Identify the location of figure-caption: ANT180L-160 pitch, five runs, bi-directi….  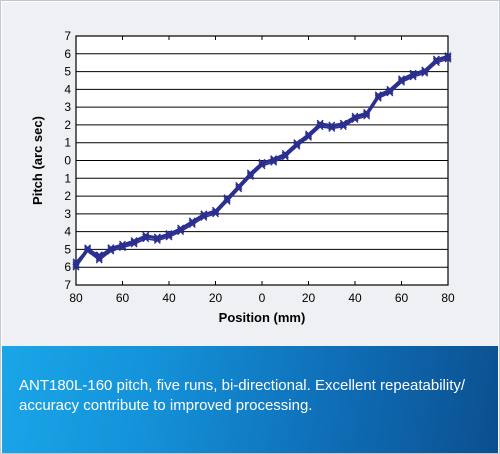
(242, 395).